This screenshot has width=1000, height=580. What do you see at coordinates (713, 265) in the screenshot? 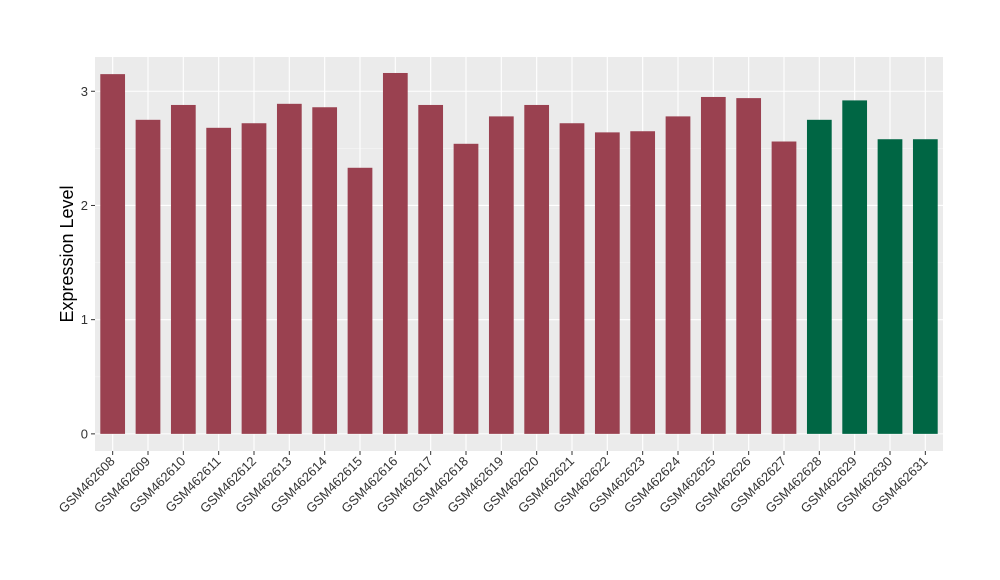
I see `bar-GSM462625` at bounding box center [713, 265].